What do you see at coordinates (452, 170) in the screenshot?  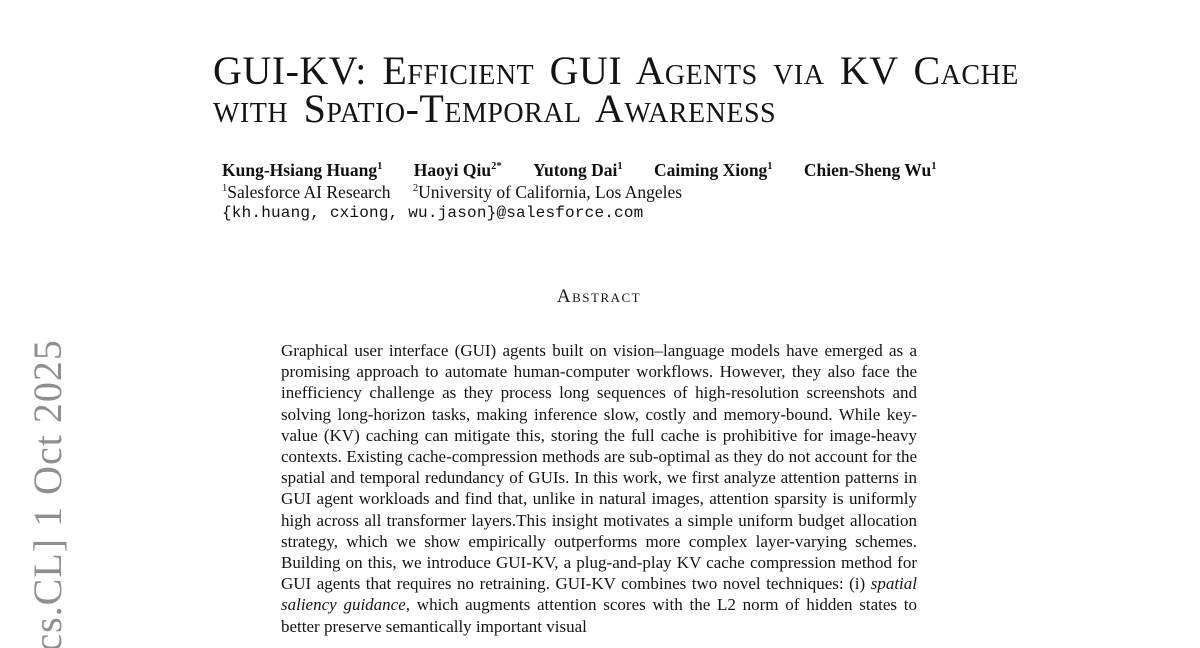 I see `author-name-text: Haoyi Qiu` at bounding box center [452, 170].